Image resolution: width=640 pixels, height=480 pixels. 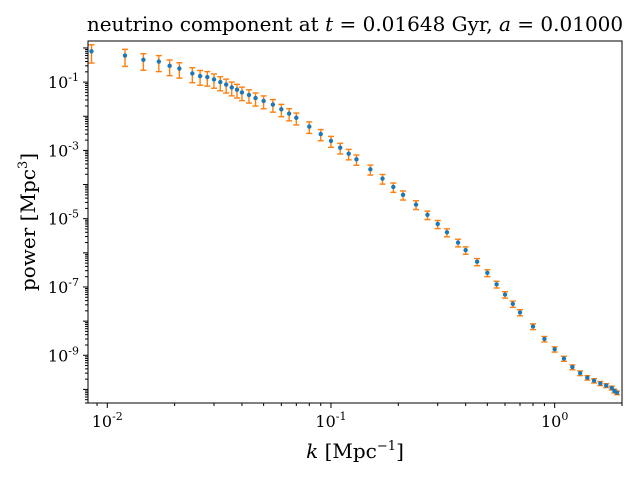 I want to click on y-tick-label: 10⁻³, so click(x=63, y=149).